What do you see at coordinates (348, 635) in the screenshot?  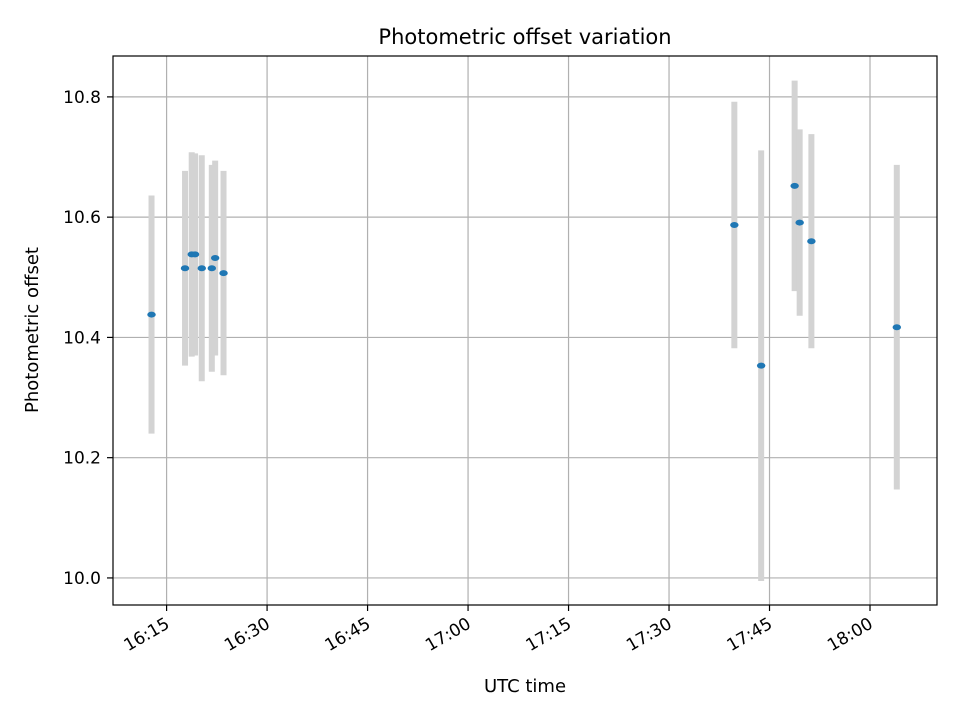 I see `x-tick-label: 16:45` at bounding box center [348, 635].